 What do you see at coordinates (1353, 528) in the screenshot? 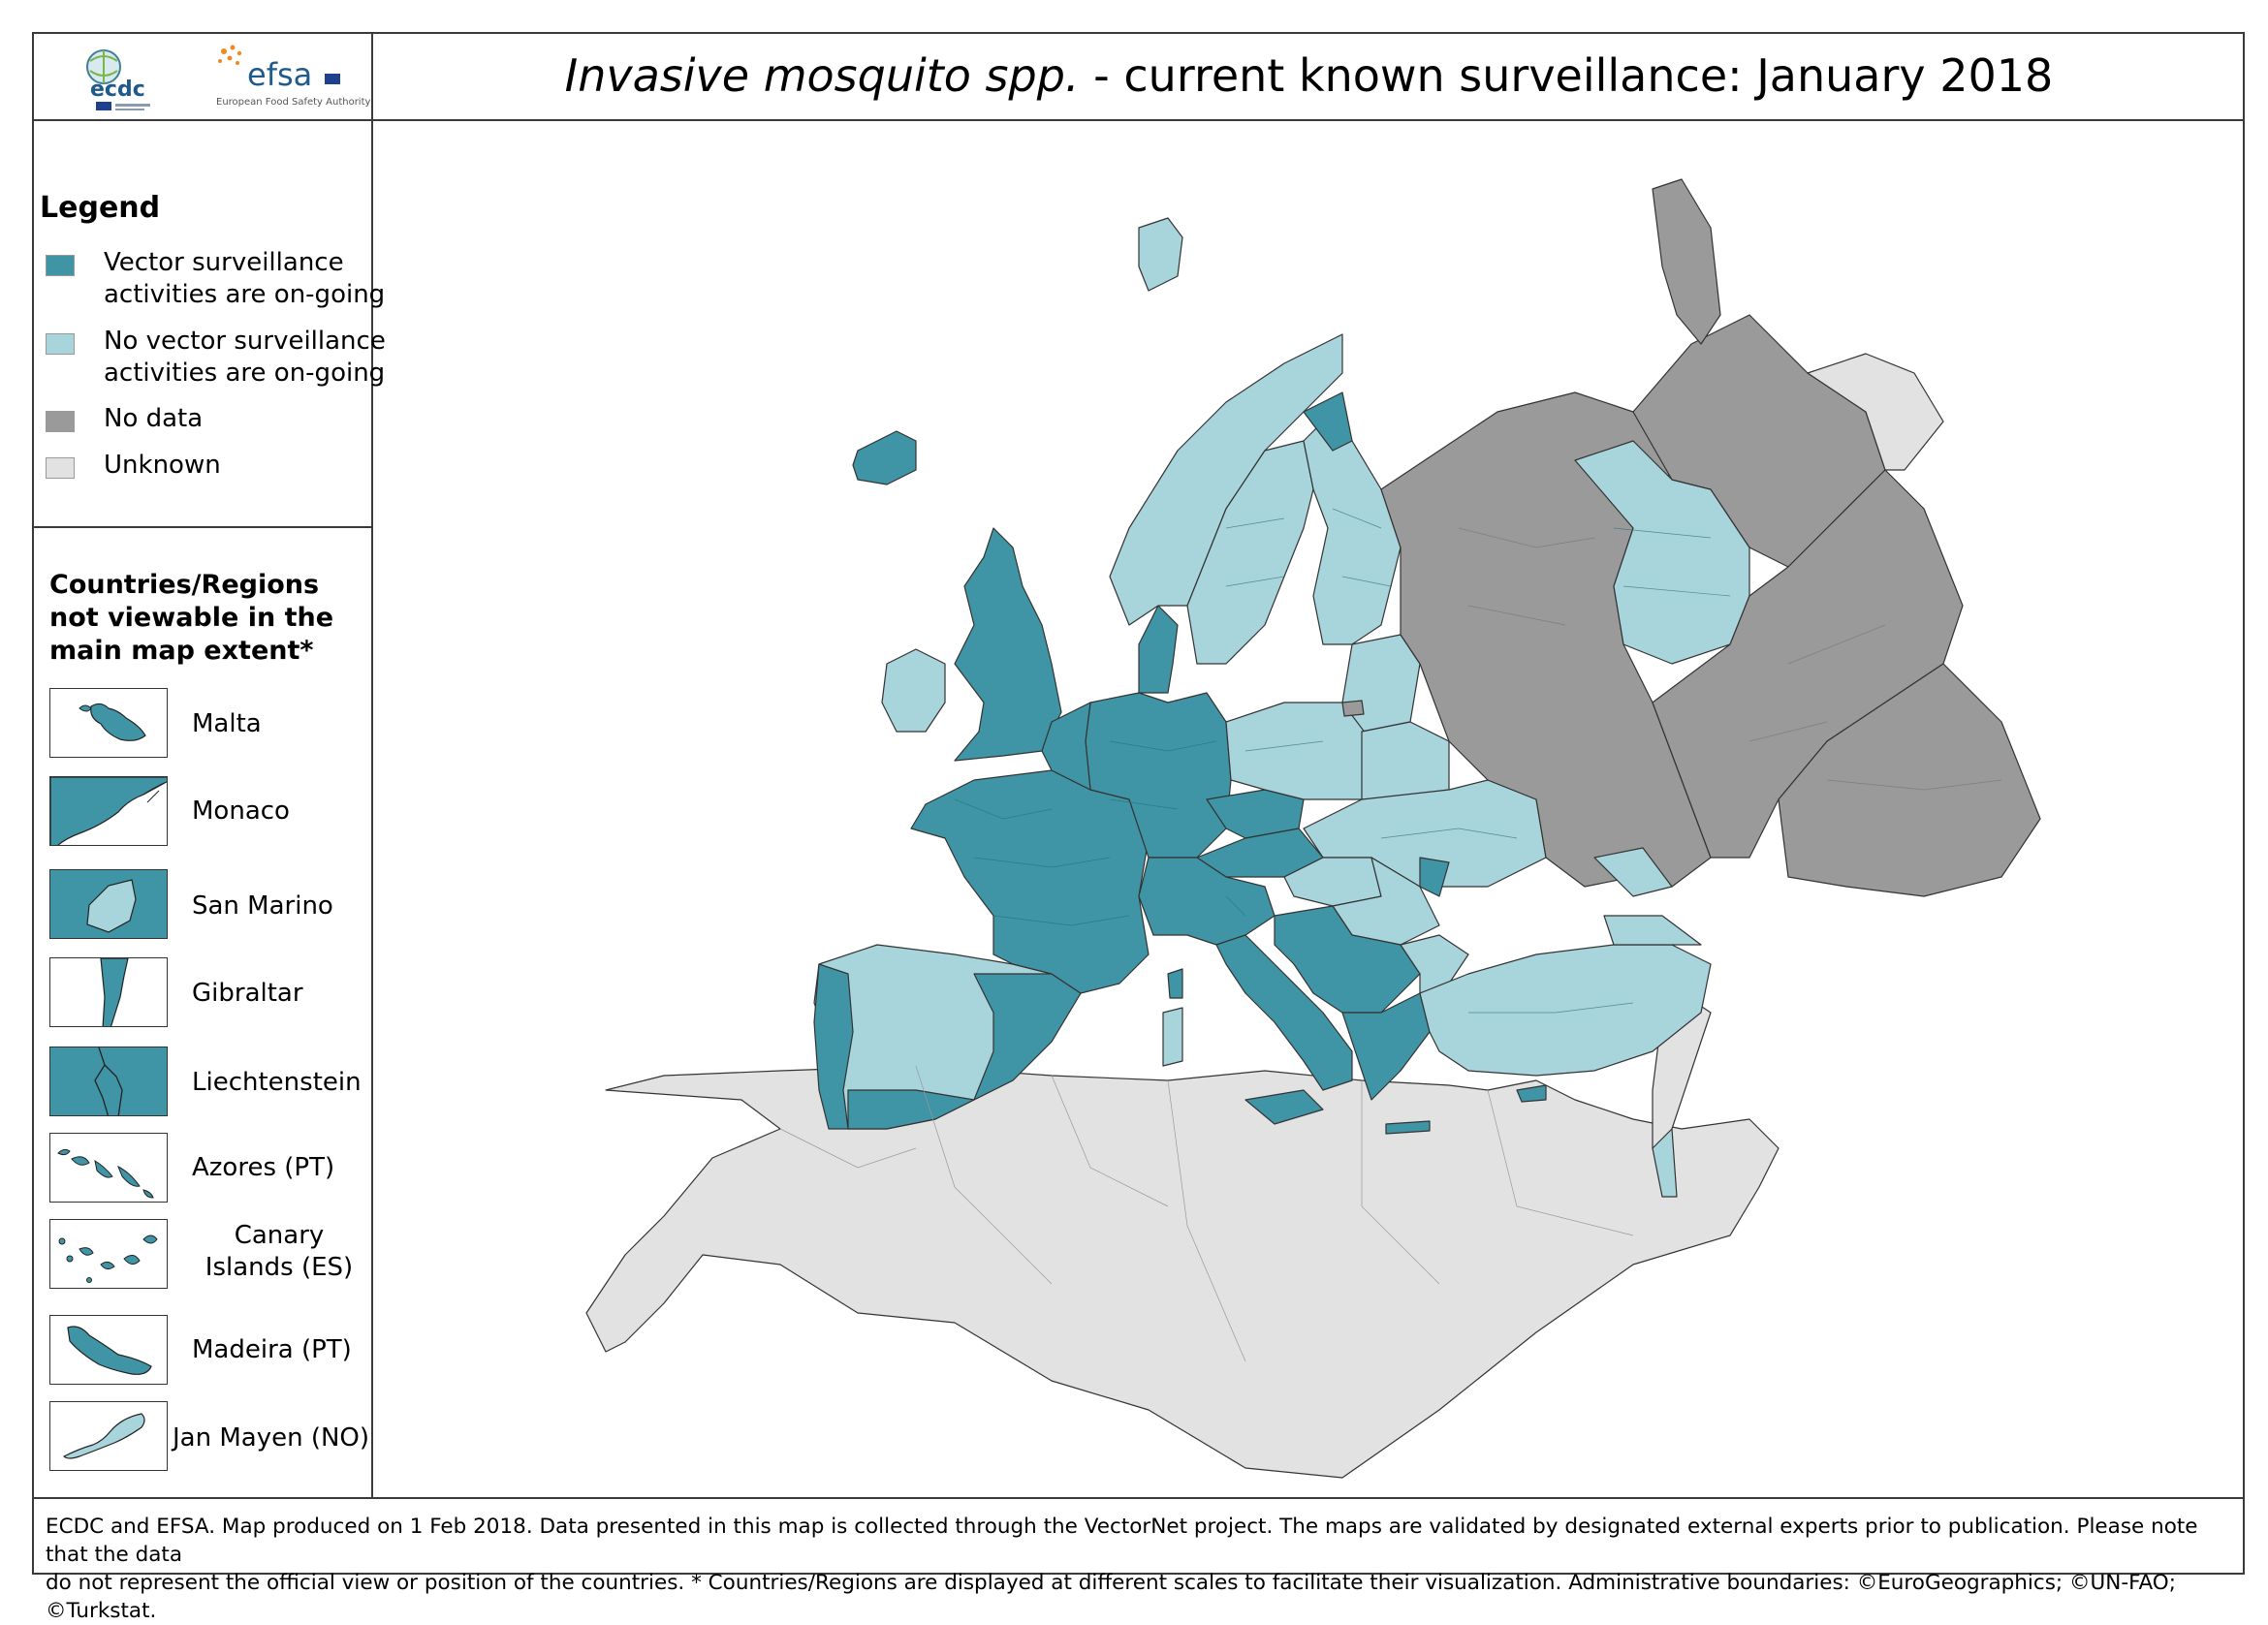
I see `region-finland` at bounding box center [1353, 528].